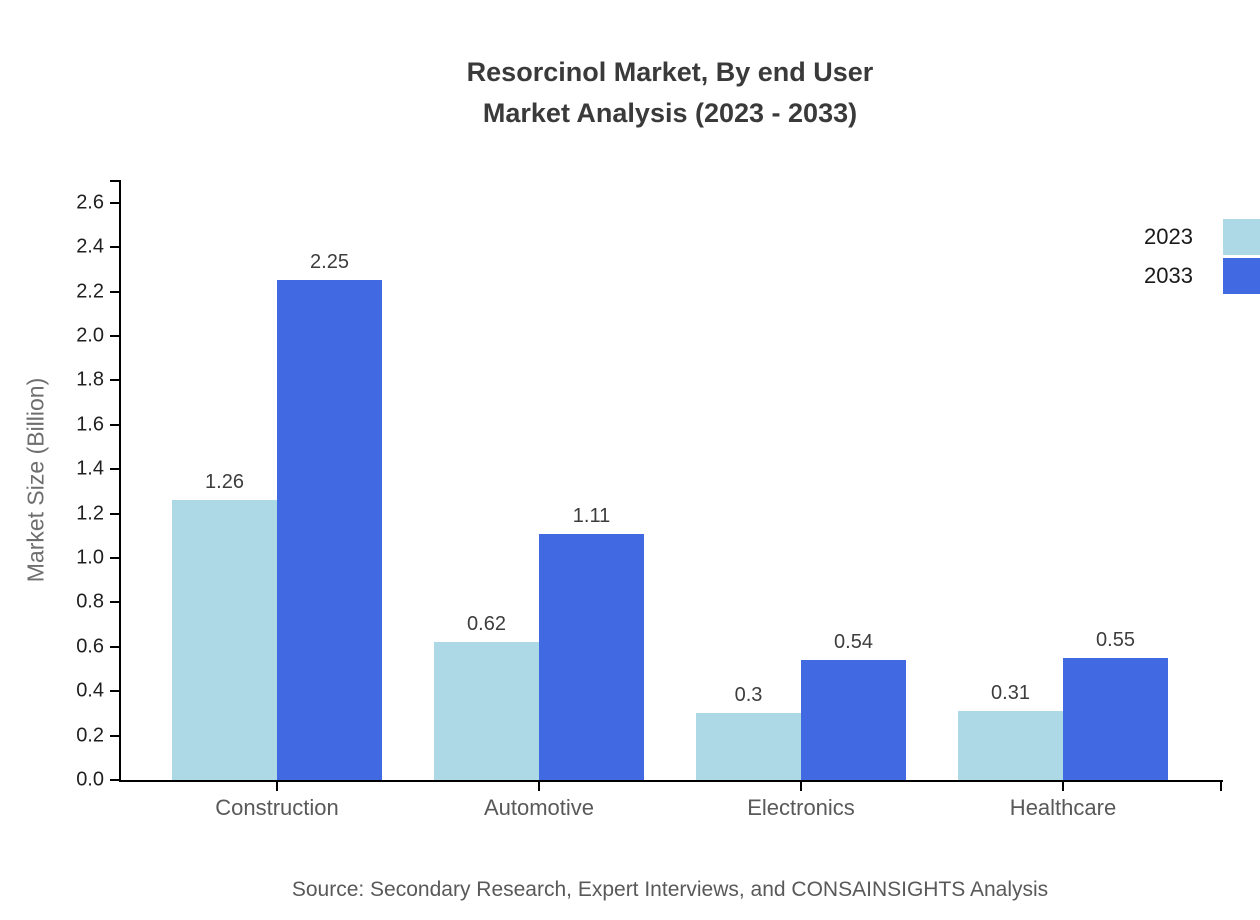  I want to click on bar-value-label: 0.55, so click(1115, 640).